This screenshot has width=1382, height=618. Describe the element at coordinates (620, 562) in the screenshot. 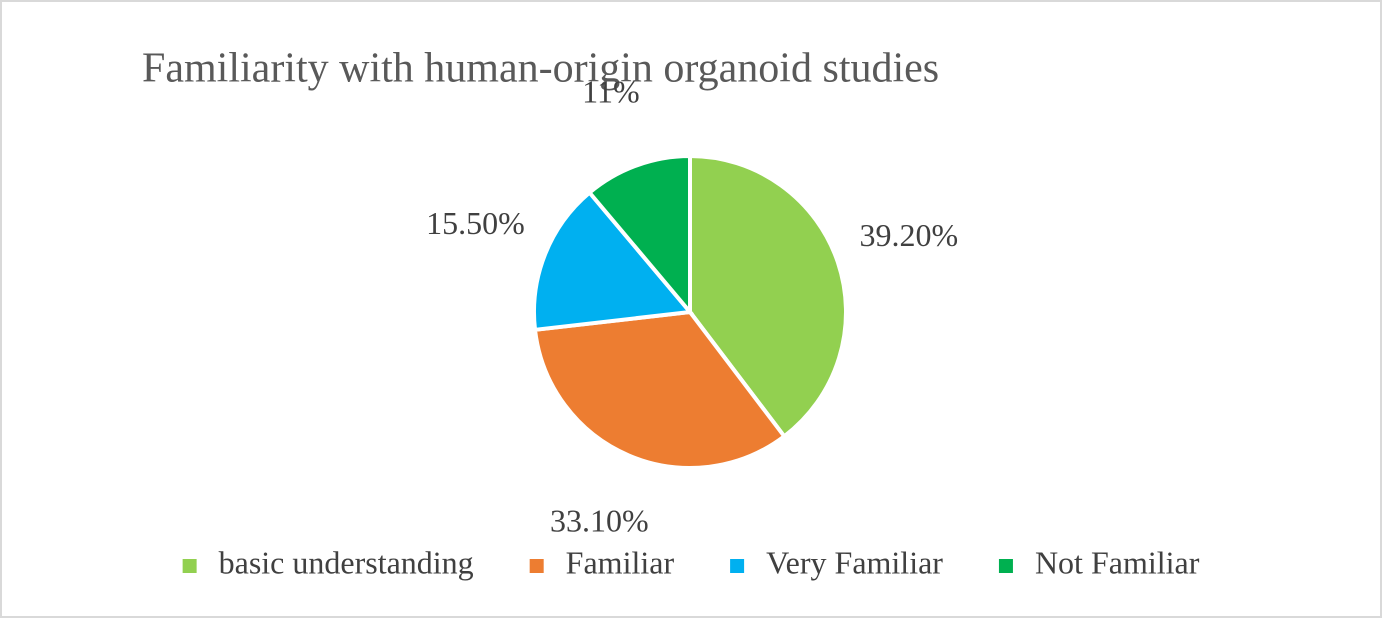

I see `legend-label: Familiar` at that location.